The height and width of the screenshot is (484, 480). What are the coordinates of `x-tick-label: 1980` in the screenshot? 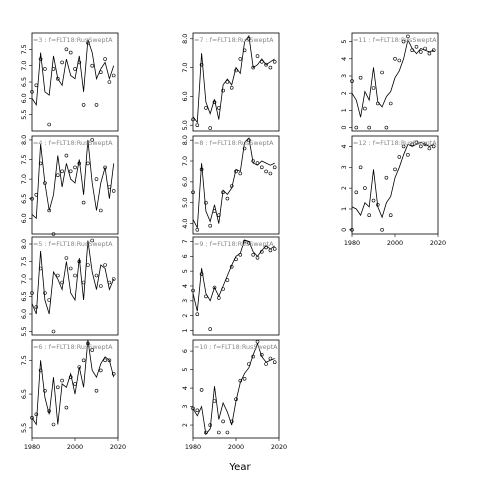 It's located at (352, 243).